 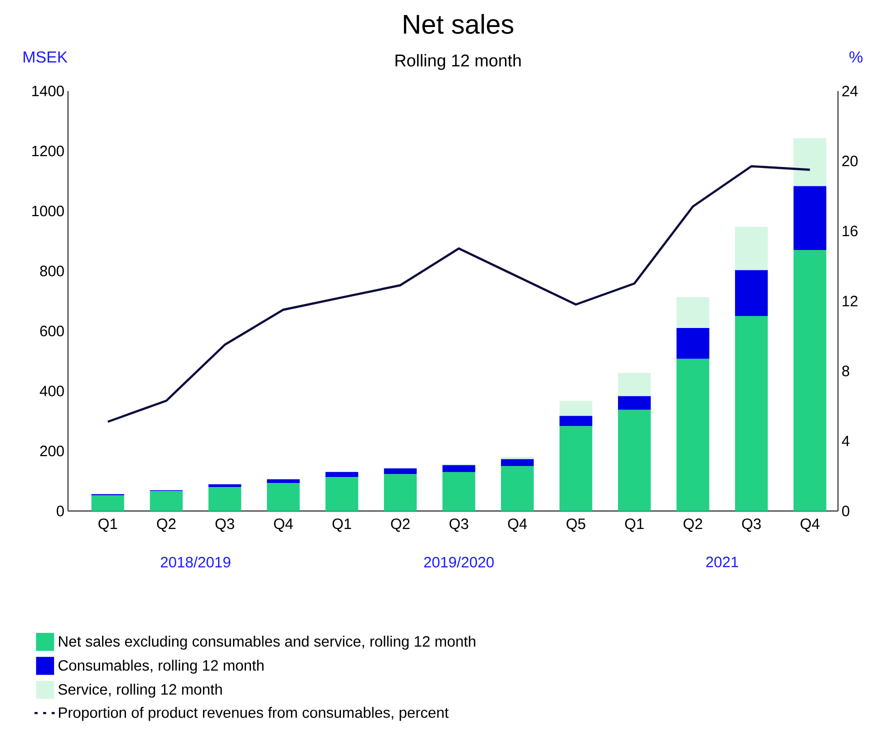 I want to click on y-tick-label: 200, so click(x=52, y=451).